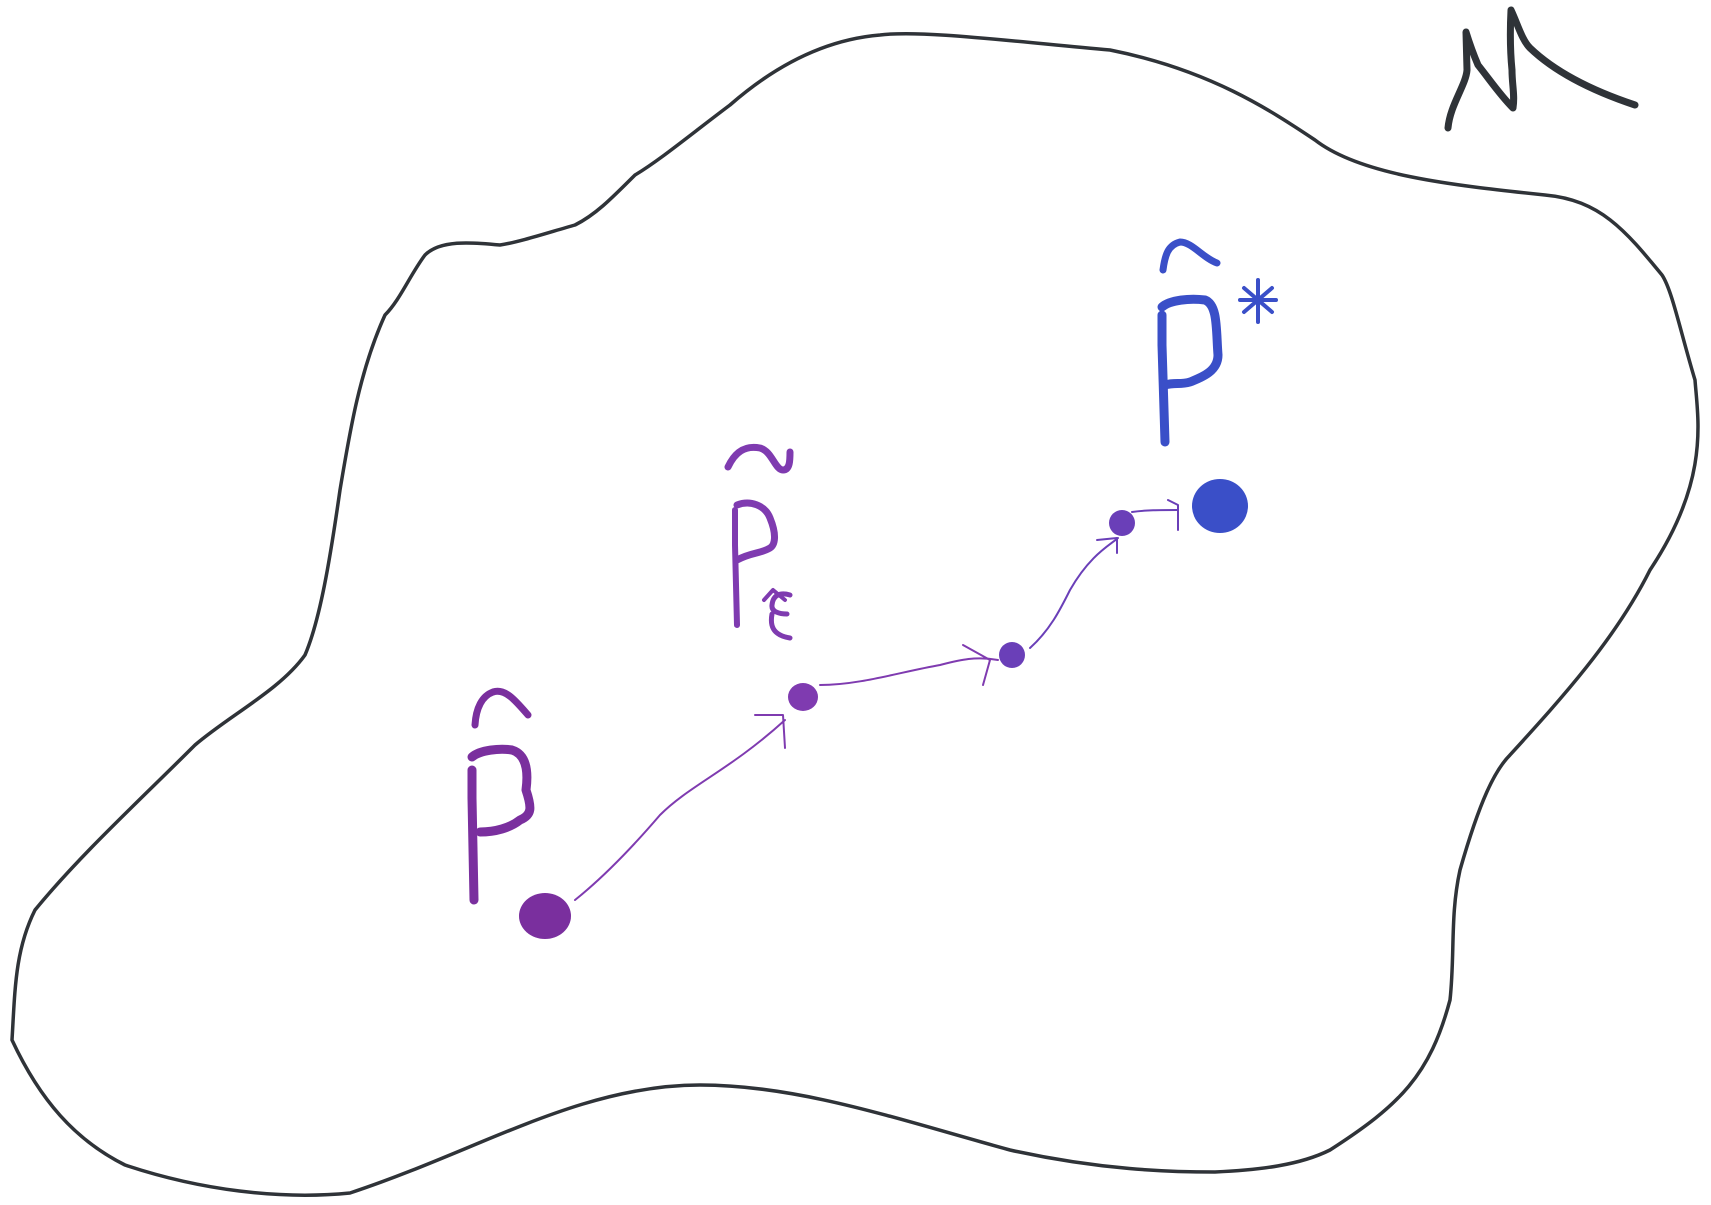  What do you see at coordinates (501, 796) in the screenshot?
I see `label-p-hat` at bounding box center [501, 796].